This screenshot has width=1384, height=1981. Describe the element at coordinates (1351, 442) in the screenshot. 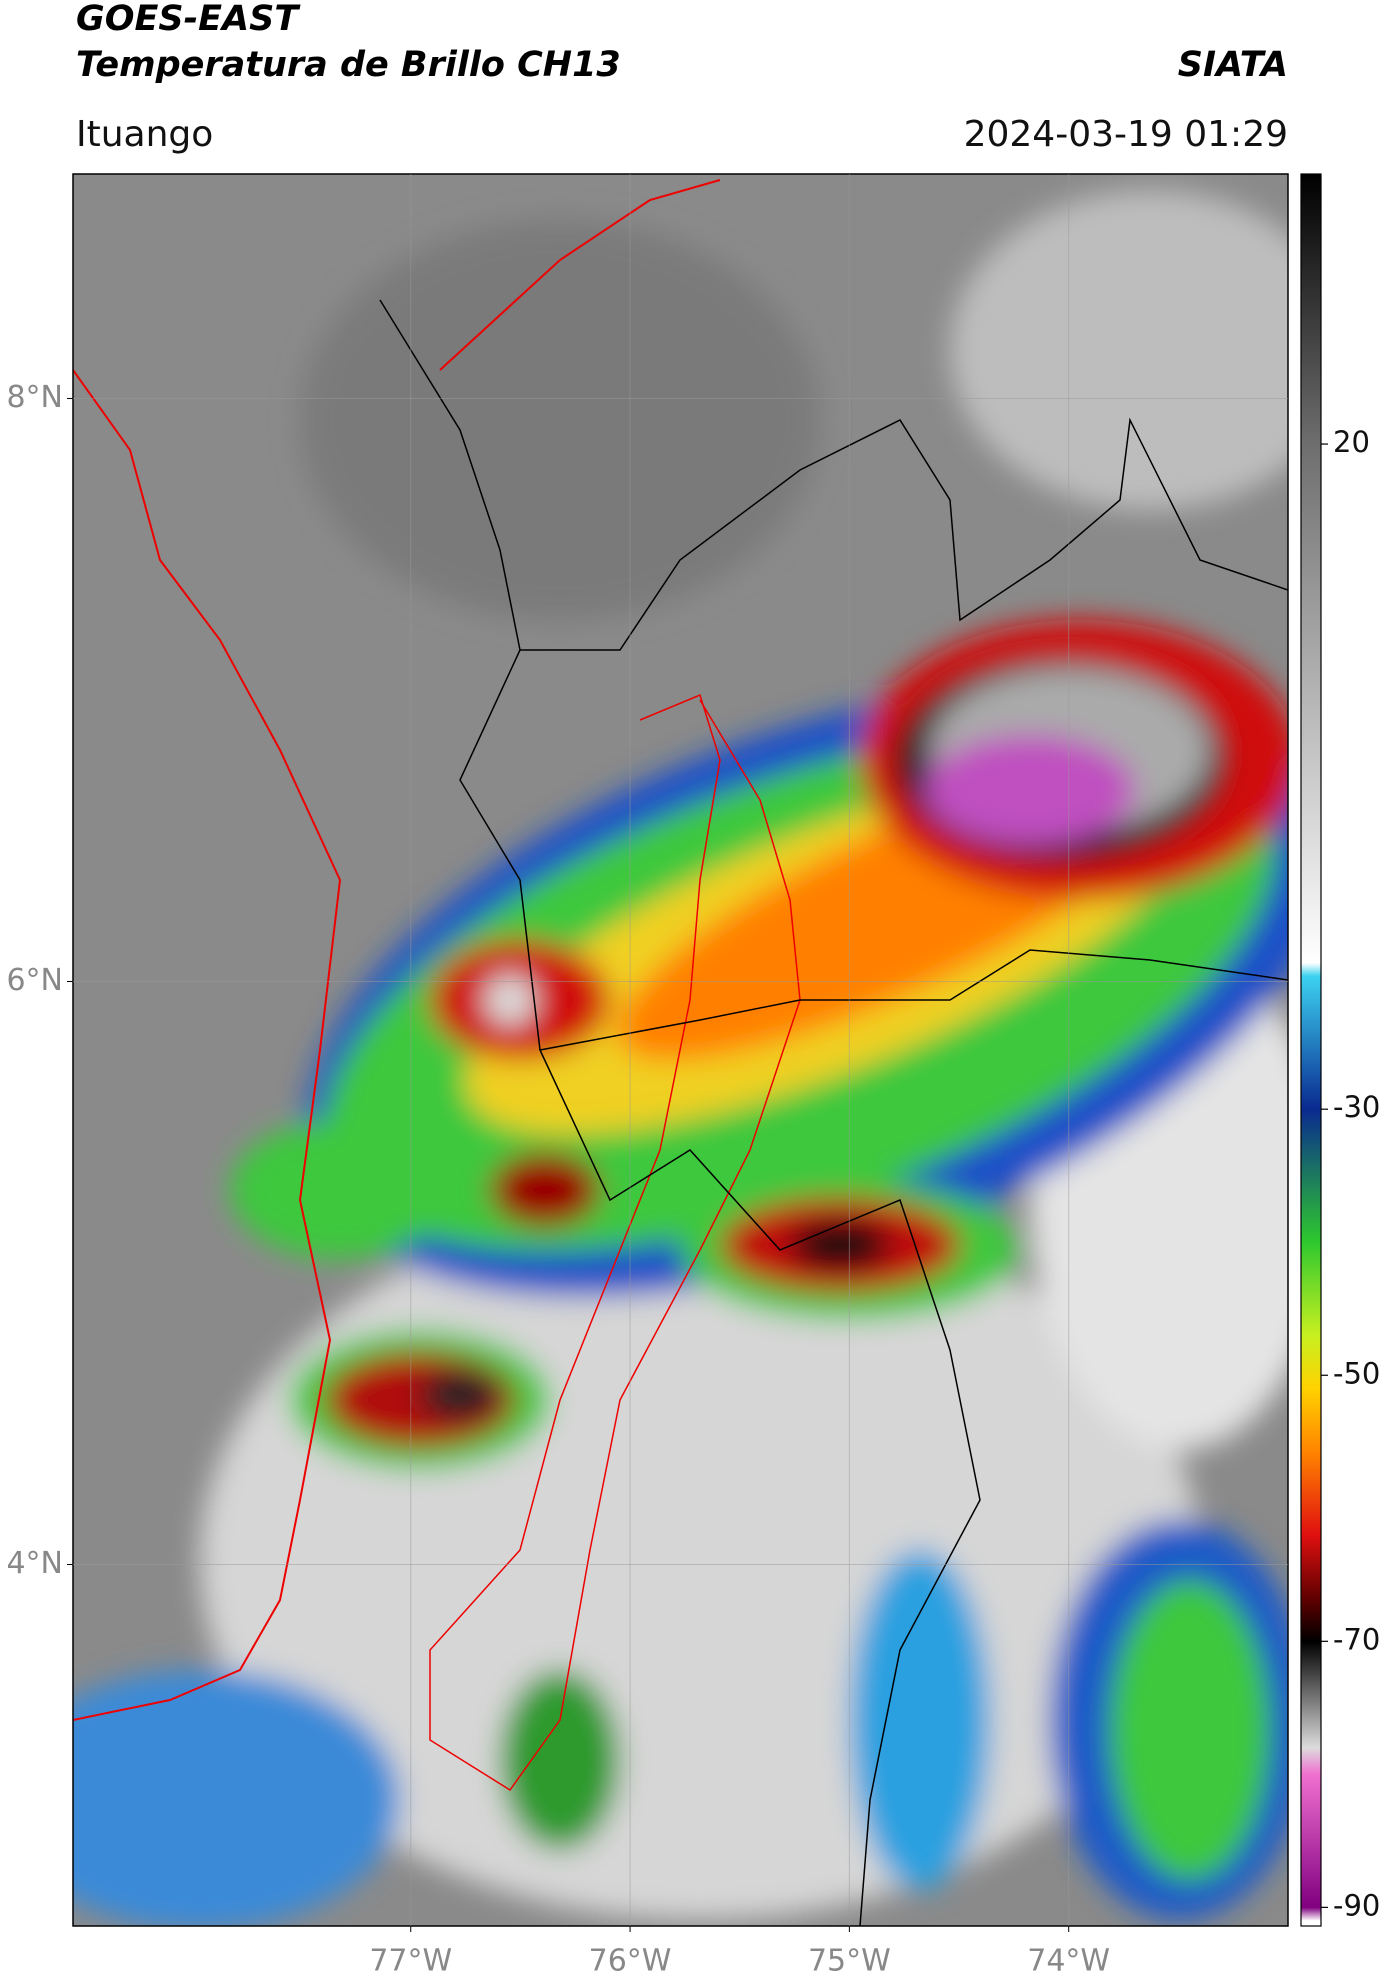

I see `colorbar-tick-label: 20` at that location.